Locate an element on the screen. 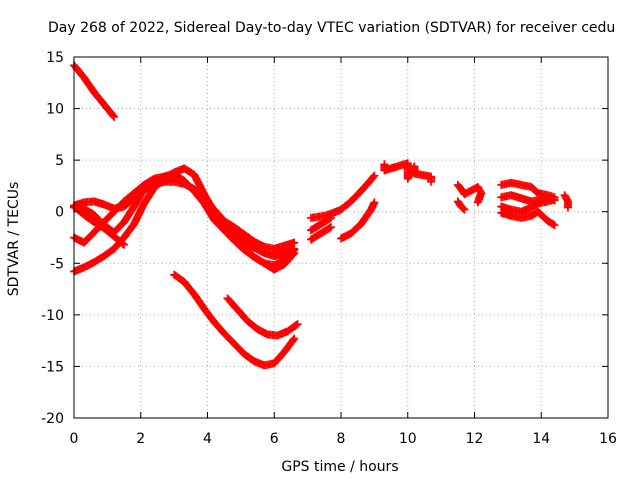  x-tick-label: 0 is located at coordinates (74, 439).